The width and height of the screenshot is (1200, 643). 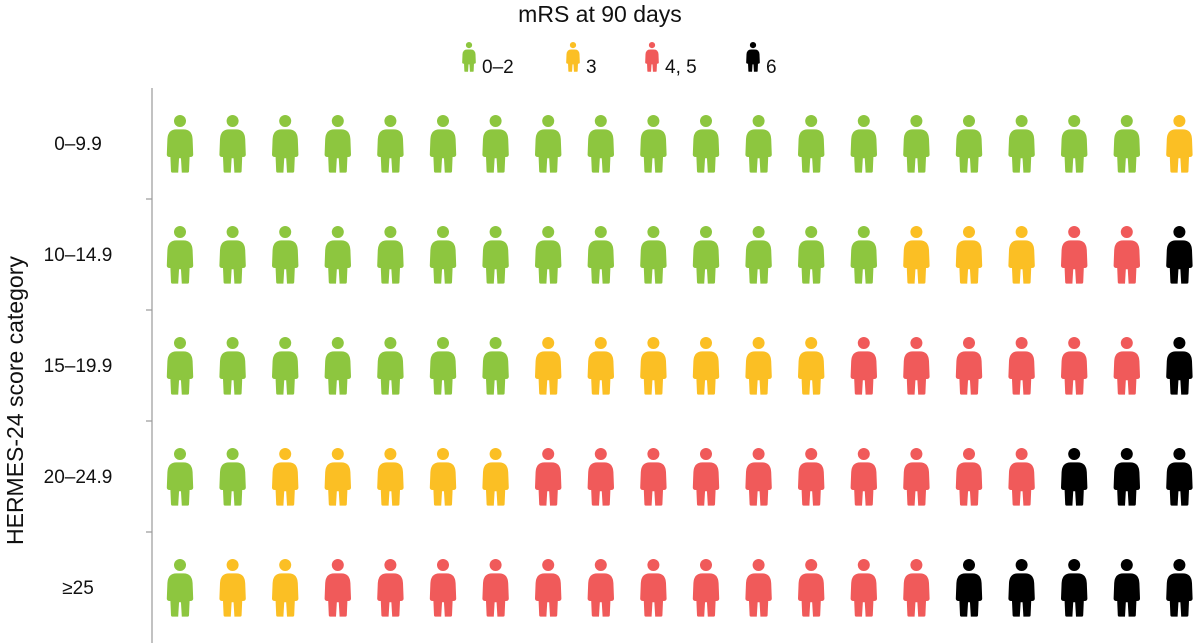 I want to click on row-label: 0–9.9, so click(x=78, y=144).